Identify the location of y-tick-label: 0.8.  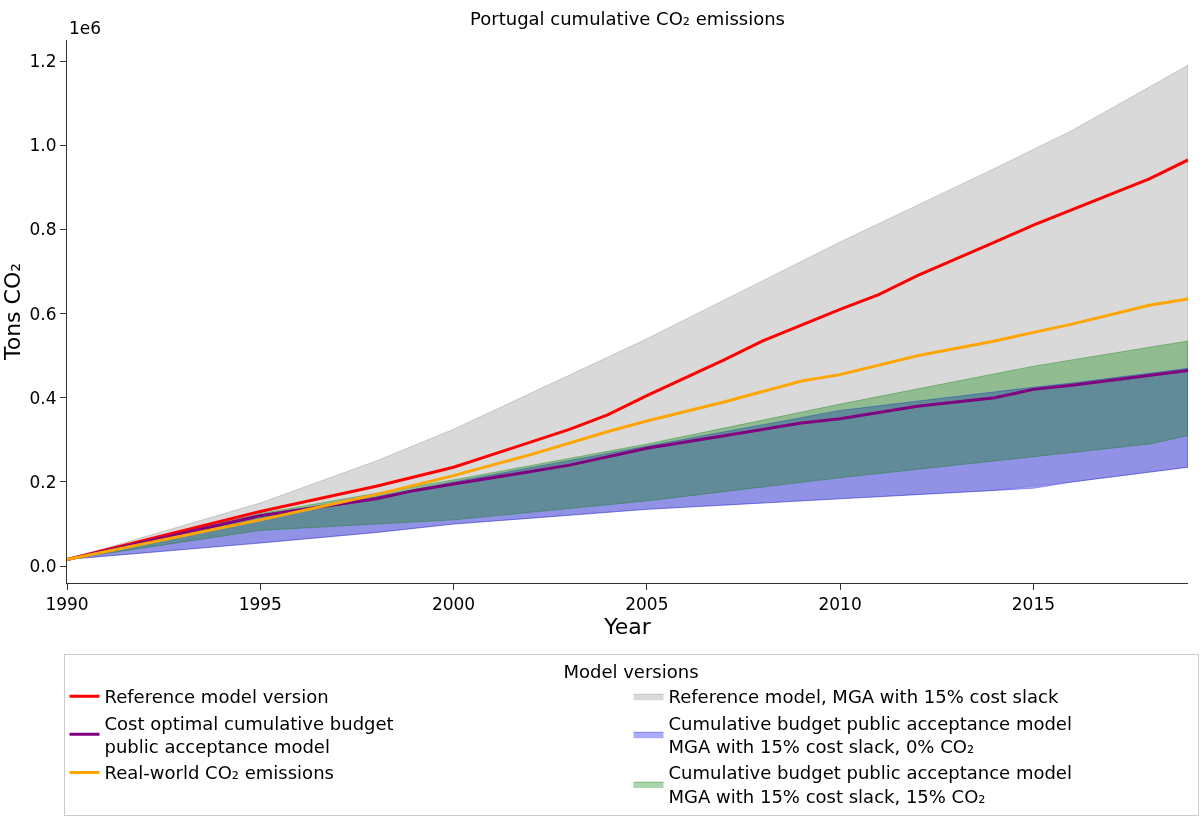
(43, 229).